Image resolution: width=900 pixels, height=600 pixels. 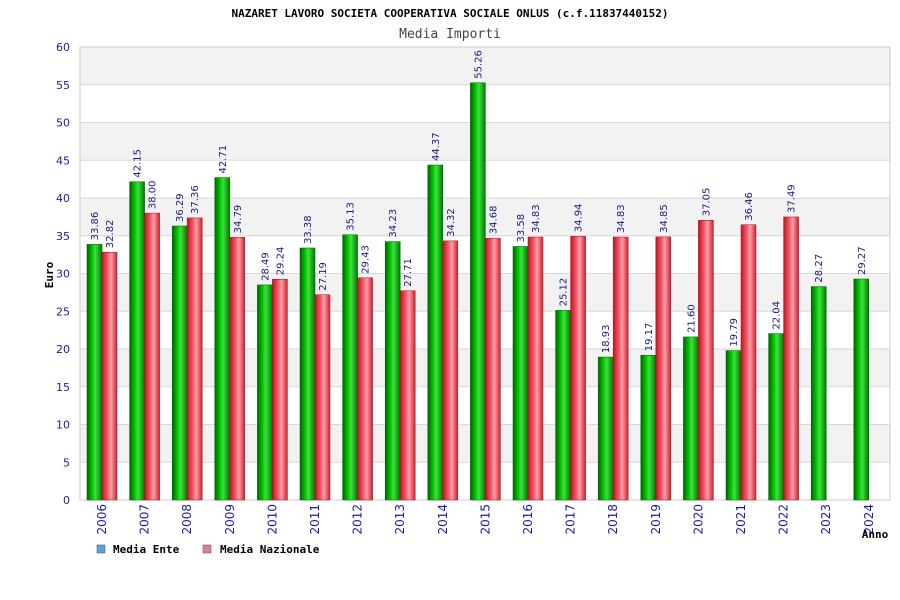 What do you see at coordinates (528, 519) in the screenshot?
I see `x-tick-label: 2016` at bounding box center [528, 519].